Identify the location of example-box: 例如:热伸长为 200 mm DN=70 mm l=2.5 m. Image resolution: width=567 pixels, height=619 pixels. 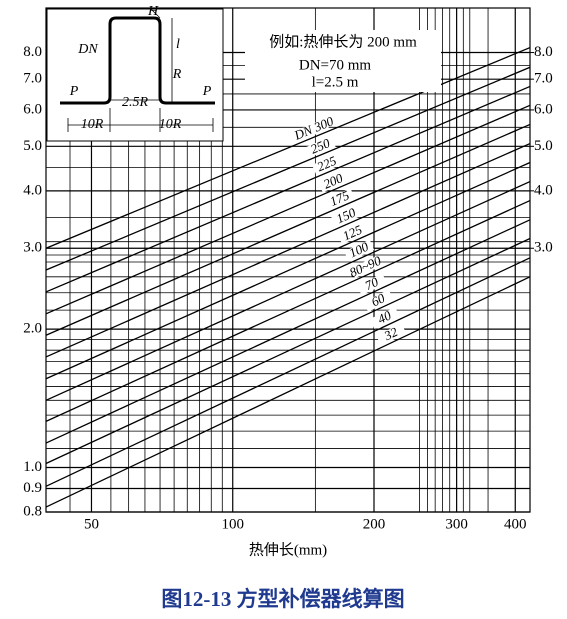
(343, 61).